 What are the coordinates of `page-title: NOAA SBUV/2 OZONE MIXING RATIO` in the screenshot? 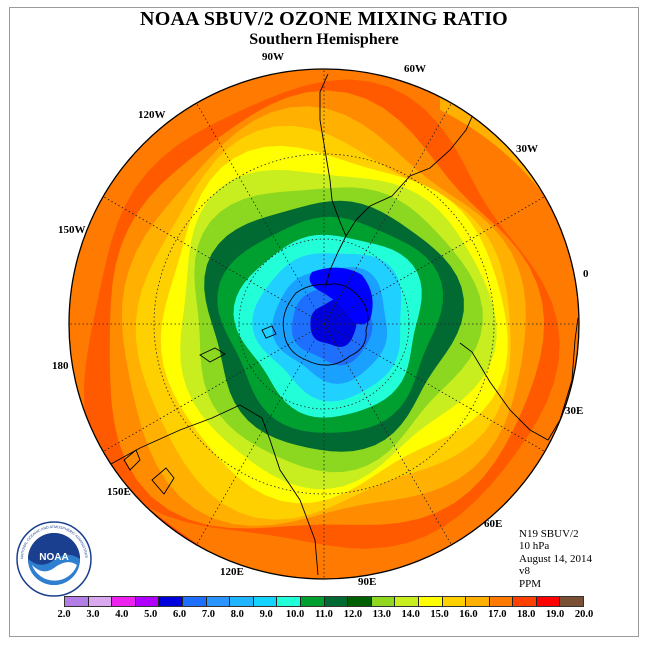 It's located at (324, 19).